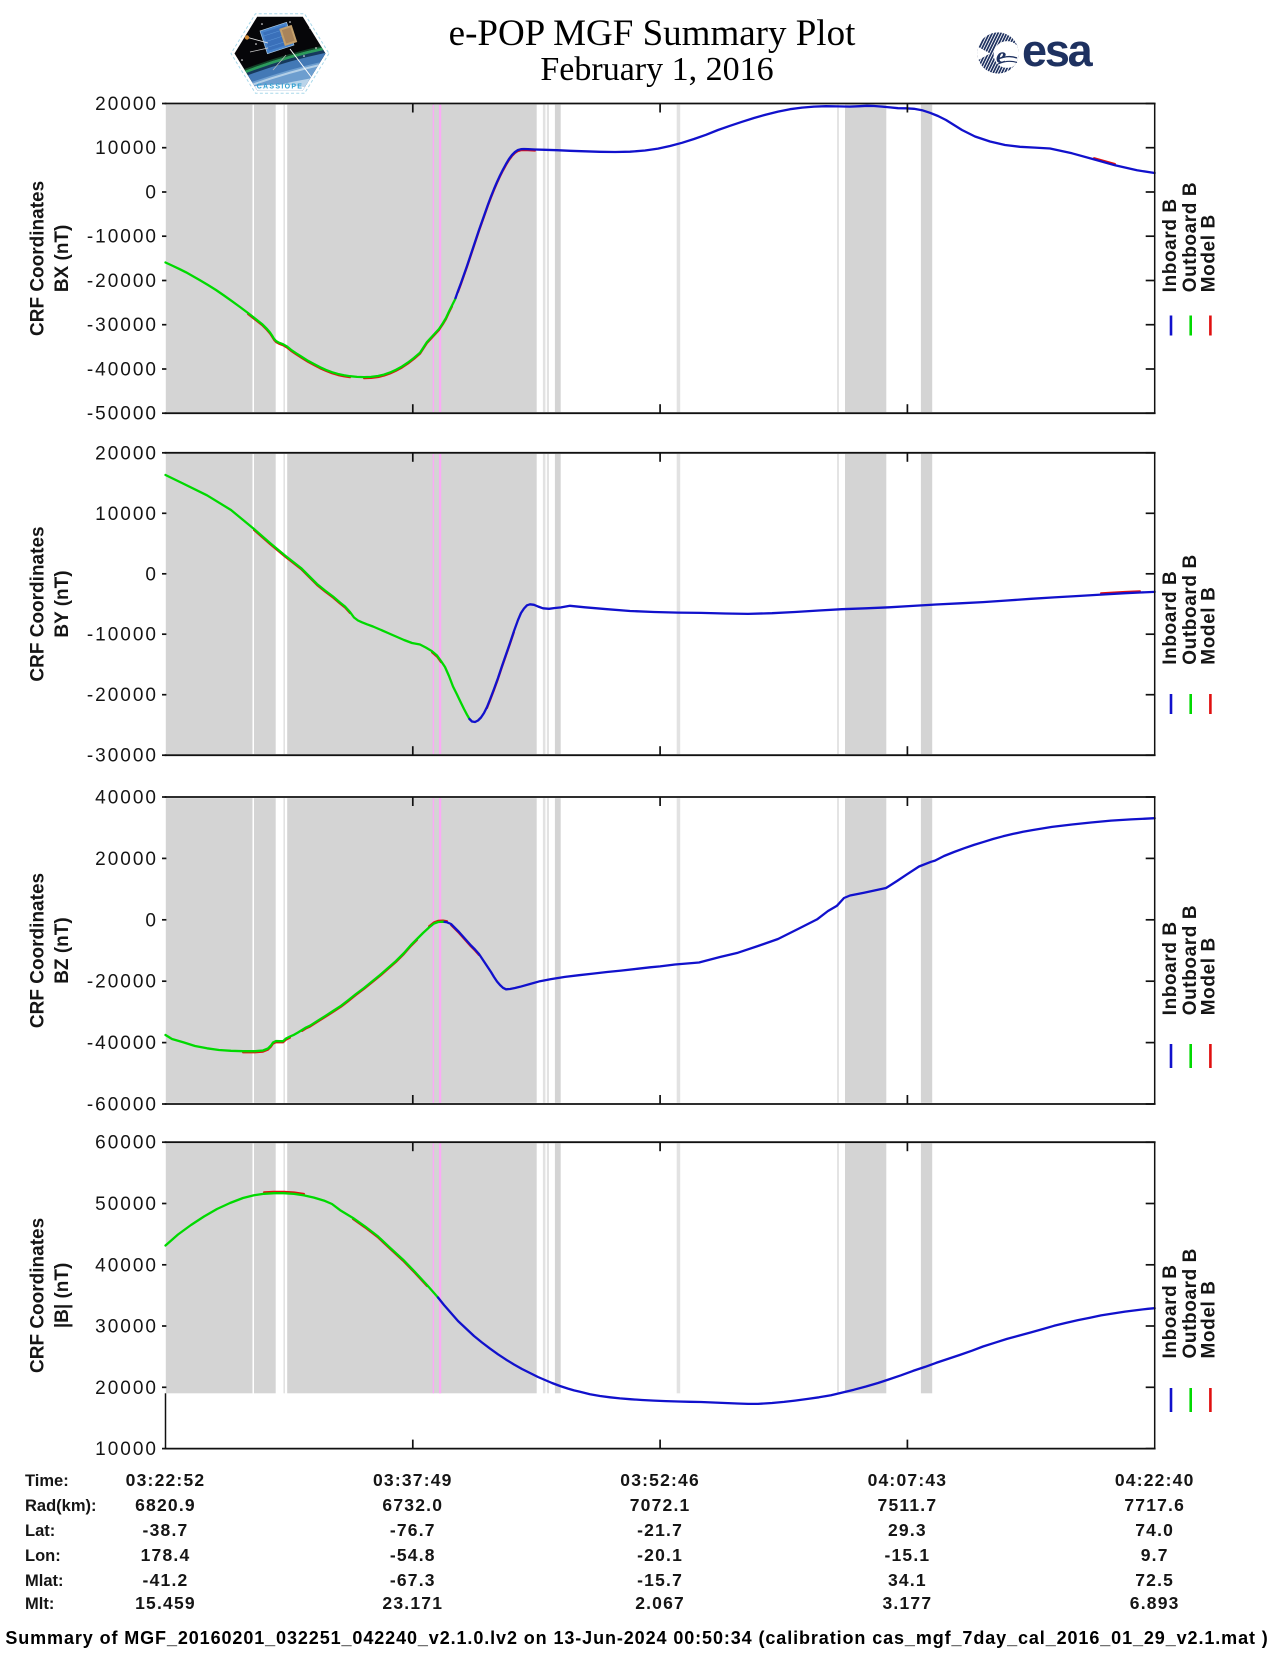 The width and height of the screenshot is (1275, 1655). Describe the element at coordinates (166, 1480) in the screenshot. I see `svg-text: 03:22:52` at that location.